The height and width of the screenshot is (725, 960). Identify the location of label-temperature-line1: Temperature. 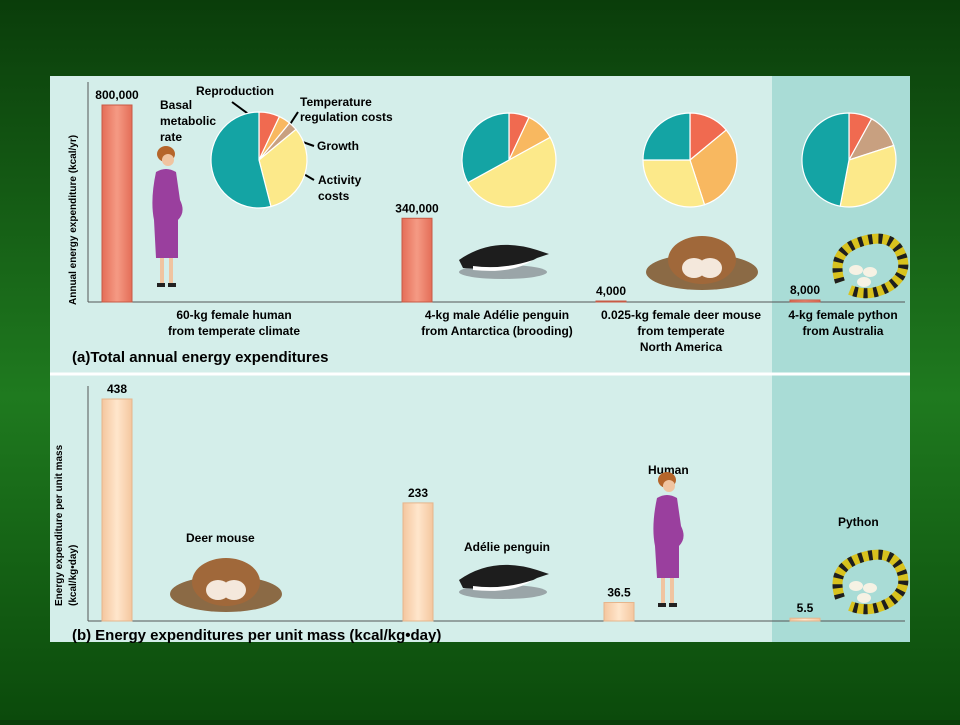
(336, 102).